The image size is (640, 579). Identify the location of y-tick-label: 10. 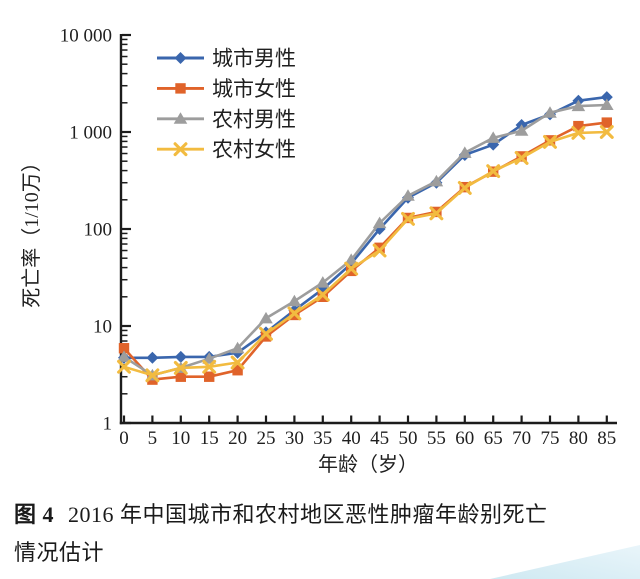
(102, 327).